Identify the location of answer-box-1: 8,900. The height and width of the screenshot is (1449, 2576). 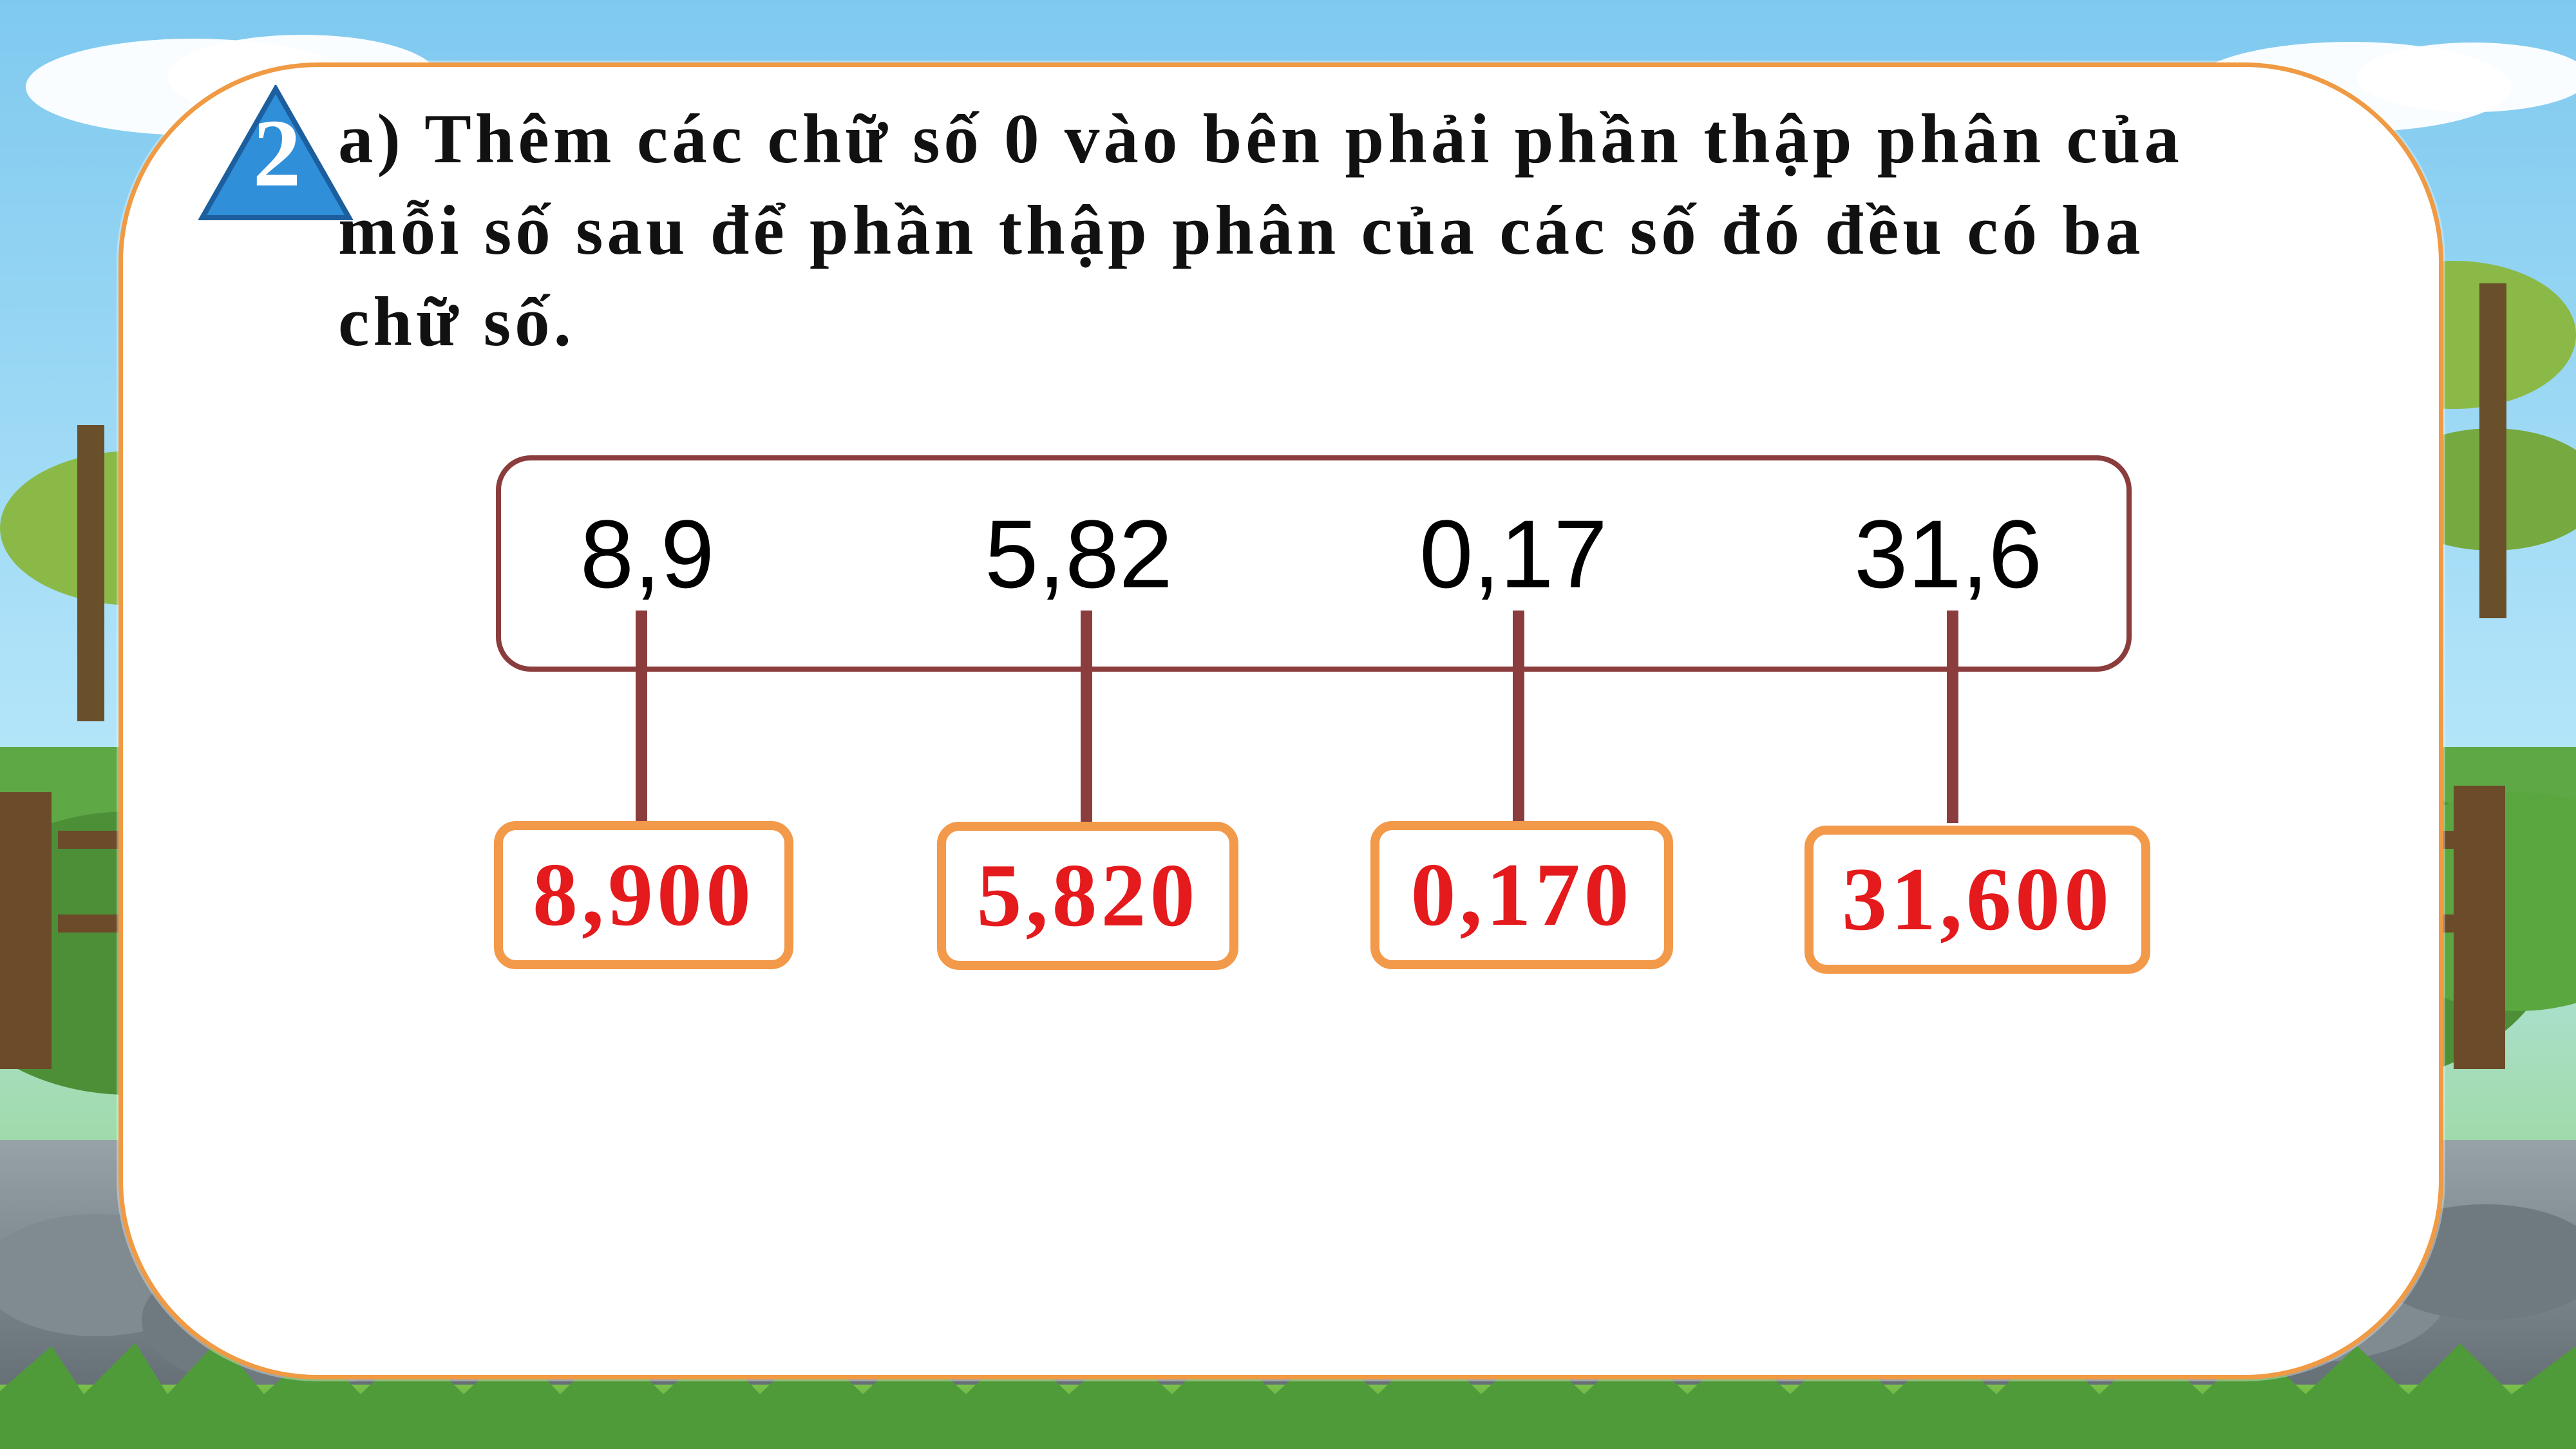
(643, 895).